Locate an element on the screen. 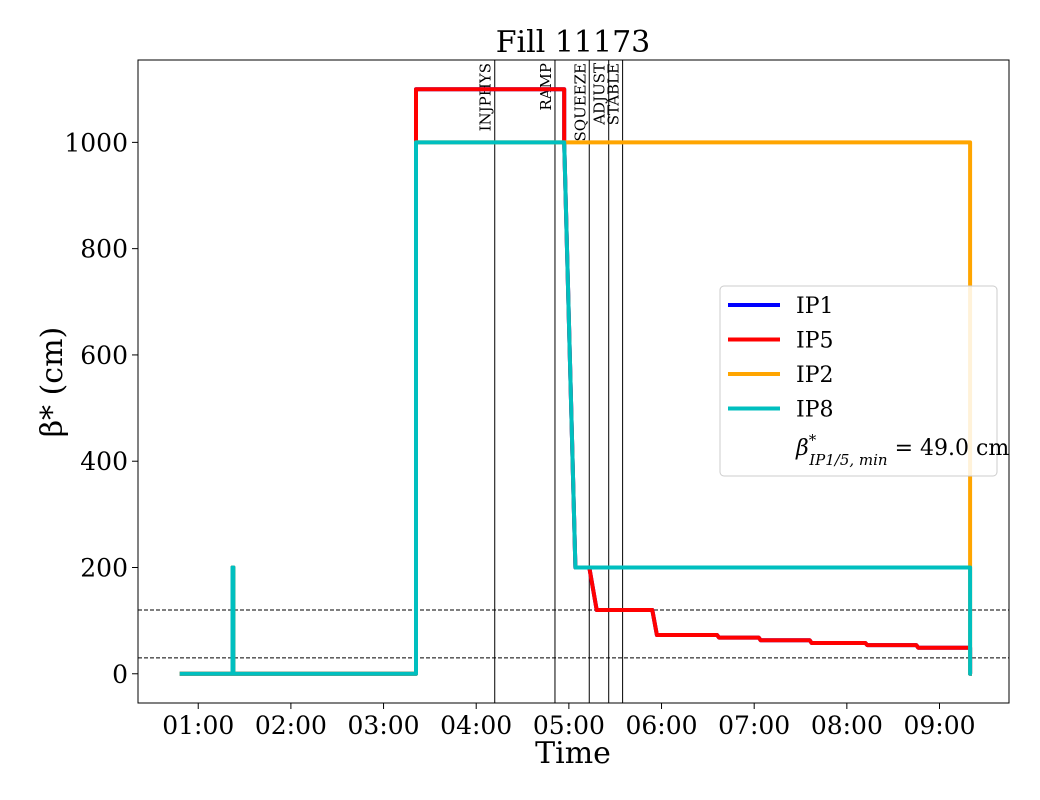  phase-label-ramp: RAMP is located at coordinates (546, 87).